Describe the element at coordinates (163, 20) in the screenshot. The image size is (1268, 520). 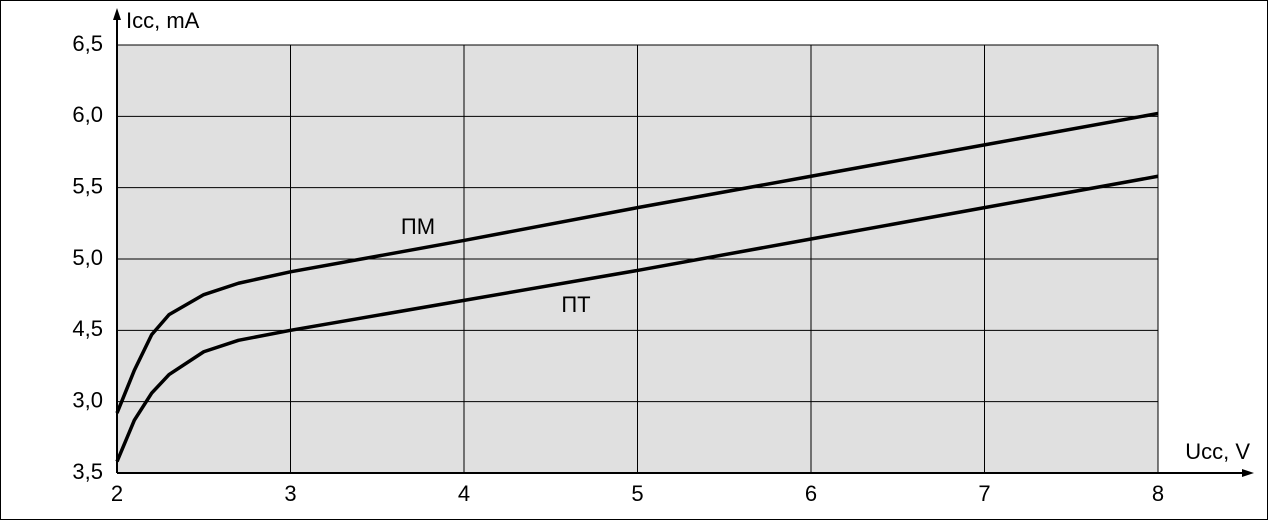
I see `y-axis-label: Icc, mA` at that location.